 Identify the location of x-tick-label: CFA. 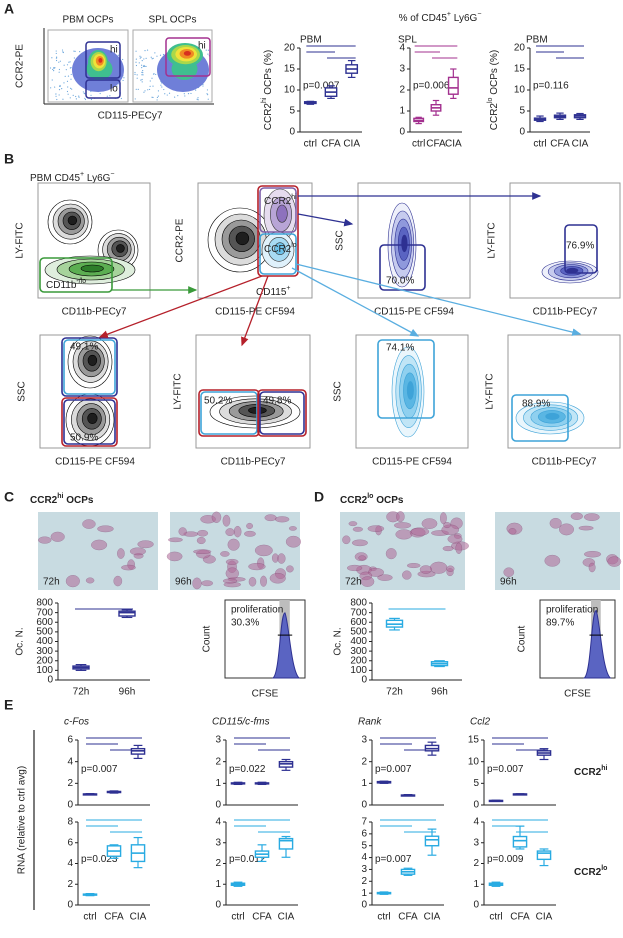
(114, 917).